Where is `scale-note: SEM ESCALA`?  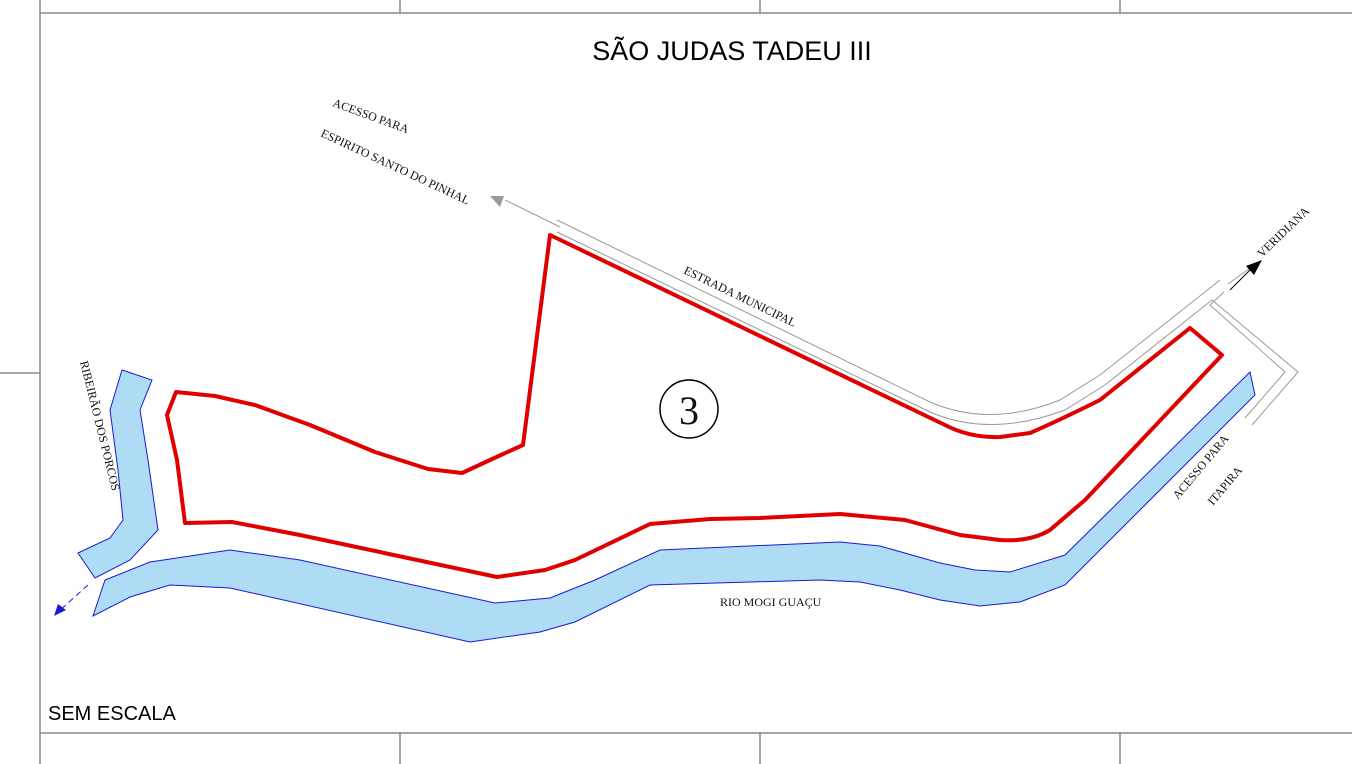 scale-note: SEM ESCALA is located at coordinates (112, 714).